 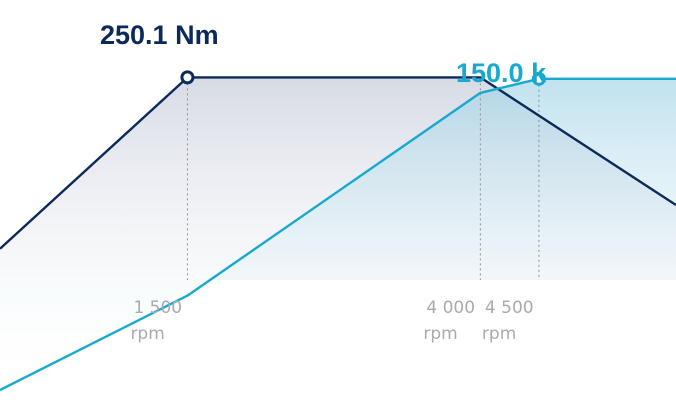 What do you see at coordinates (157, 308) in the screenshot?
I see `x-tick-label: 1 500` at bounding box center [157, 308].